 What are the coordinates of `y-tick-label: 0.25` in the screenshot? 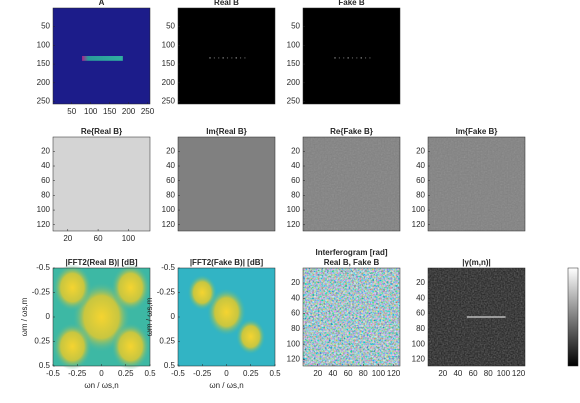 It's located at (42, 341).